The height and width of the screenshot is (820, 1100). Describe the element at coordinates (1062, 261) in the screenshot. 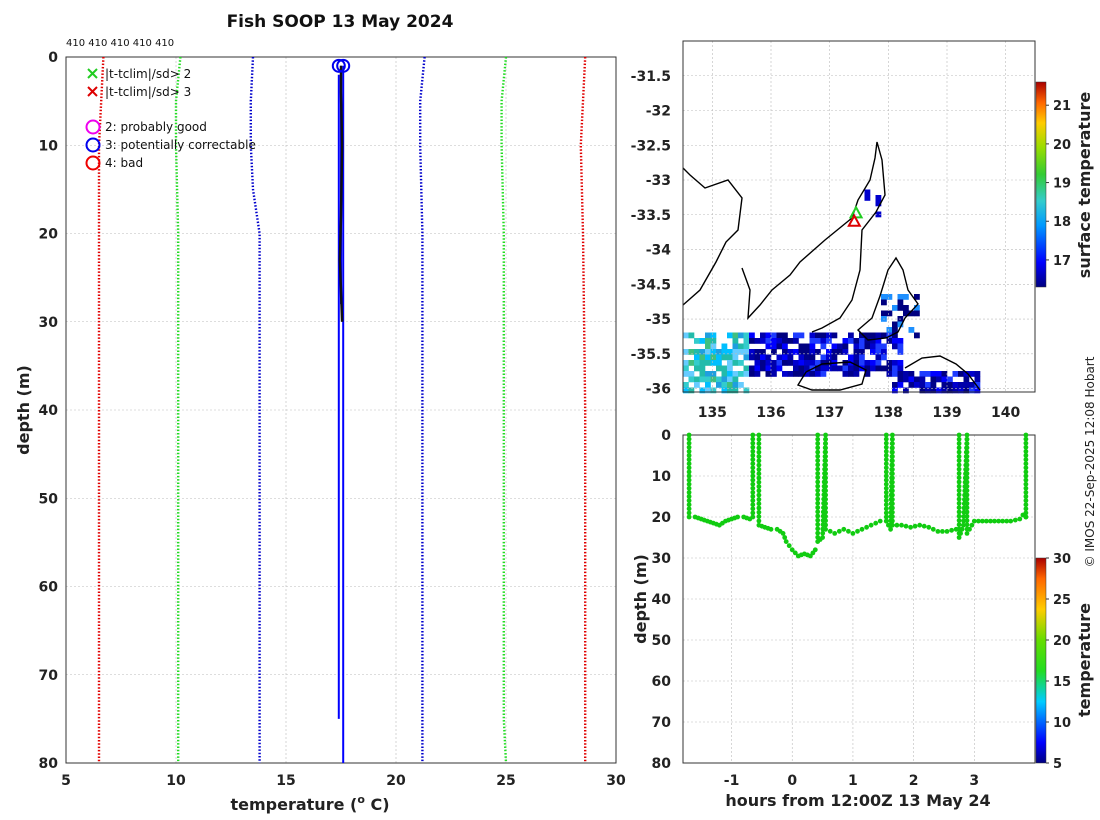

I see `sst-colorbar-tick-label: 17` at that location.